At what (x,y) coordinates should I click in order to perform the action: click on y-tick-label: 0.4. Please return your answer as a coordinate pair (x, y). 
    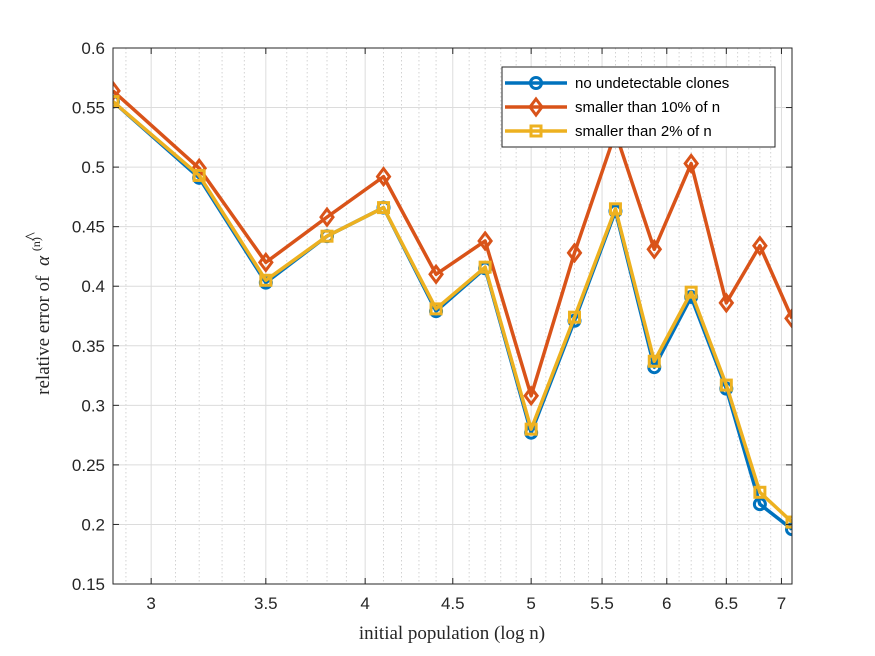
    Looking at the image, I should click on (93, 286).